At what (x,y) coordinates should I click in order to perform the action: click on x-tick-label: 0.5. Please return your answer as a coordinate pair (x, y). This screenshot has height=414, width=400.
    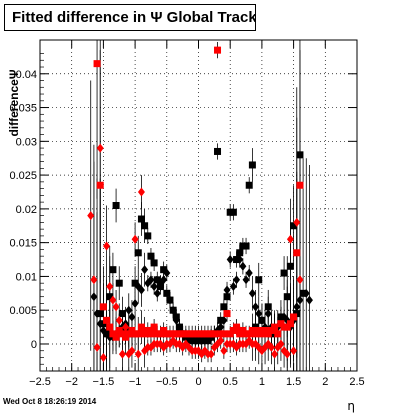
    Looking at the image, I should click on (230, 382).